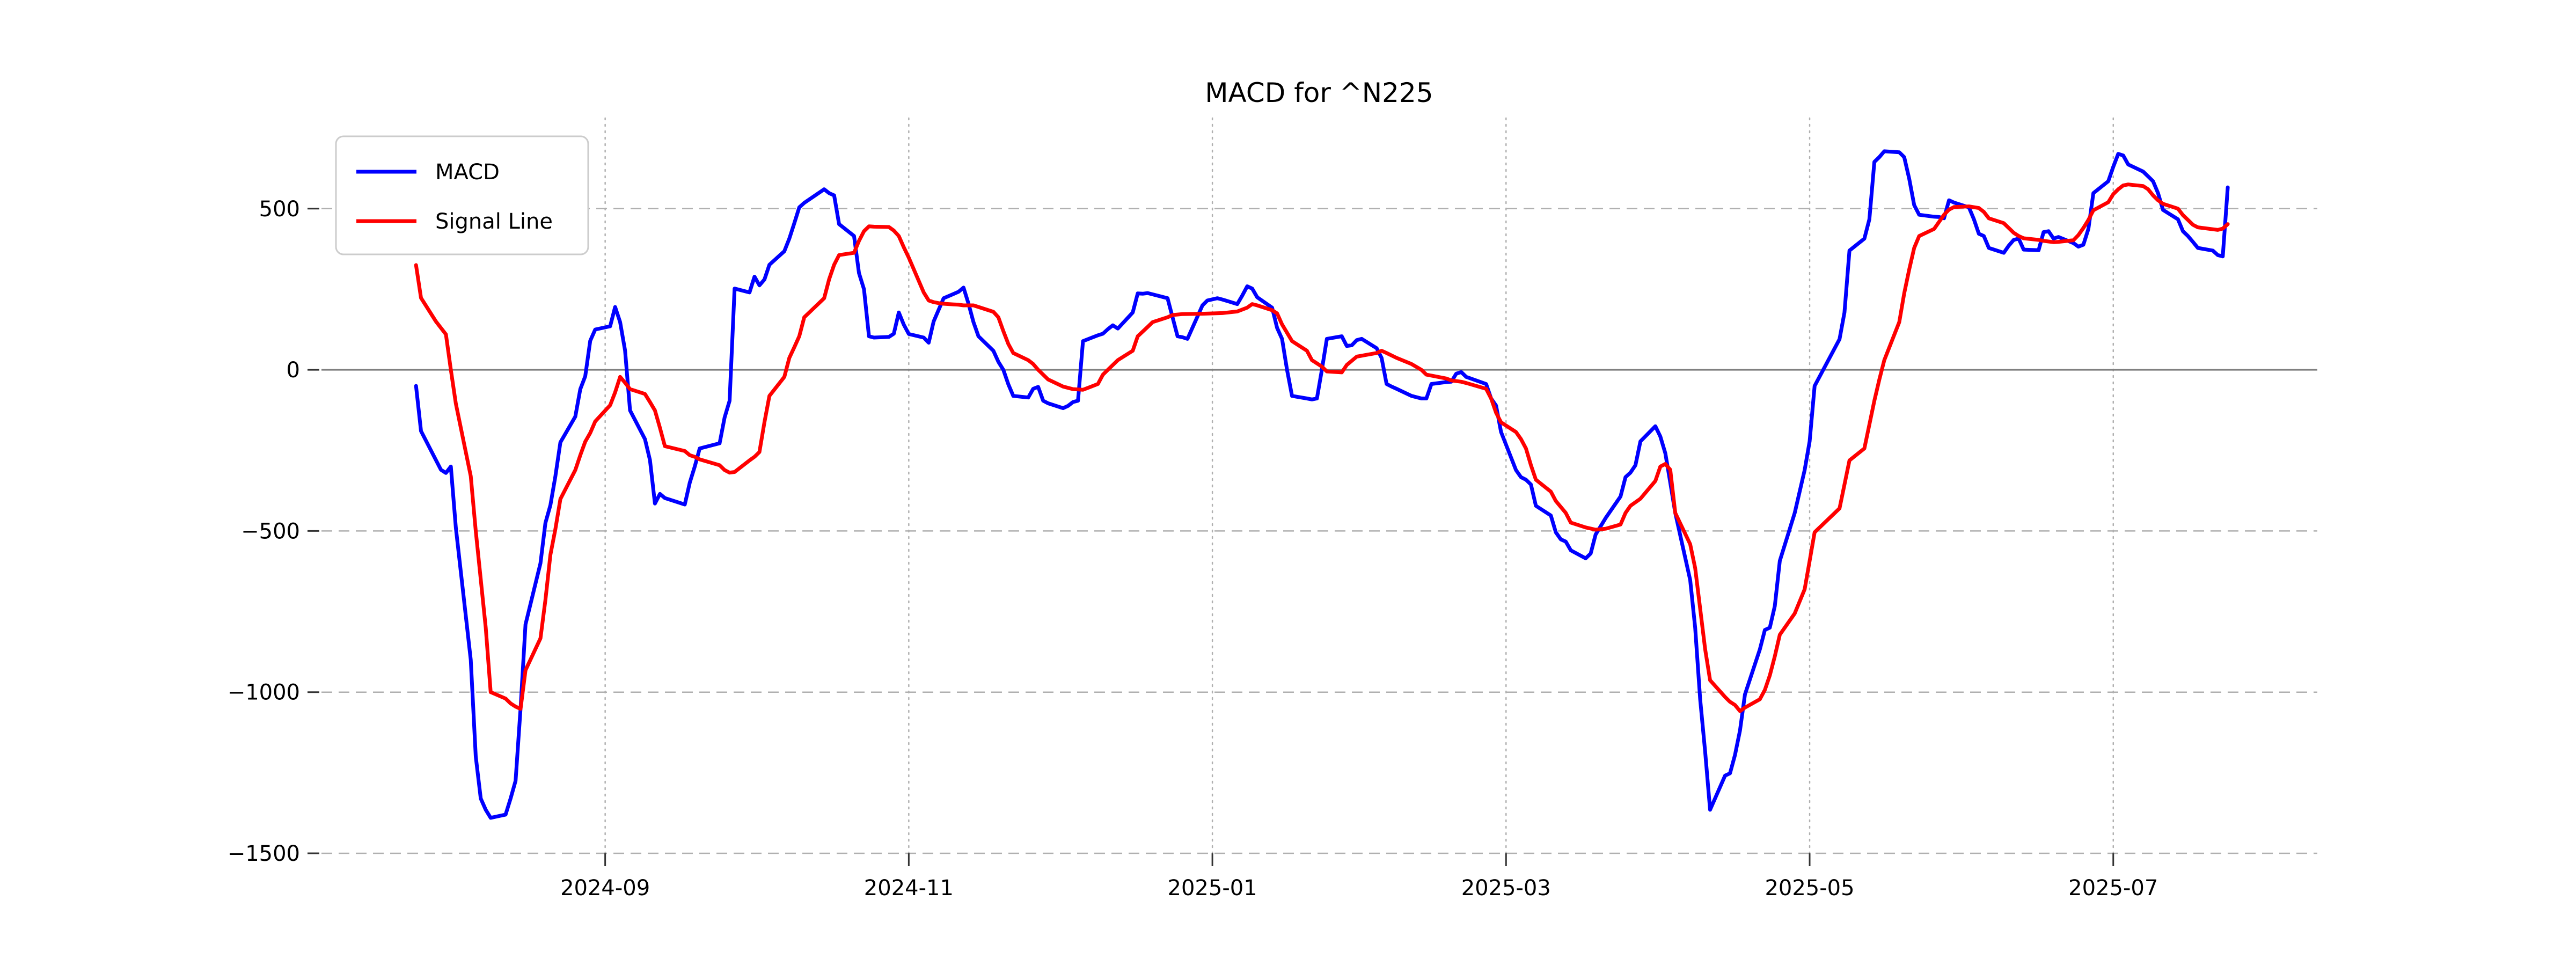 The image size is (2576, 966). I want to click on x-tick-label: 2025-03, so click(1506, 888).